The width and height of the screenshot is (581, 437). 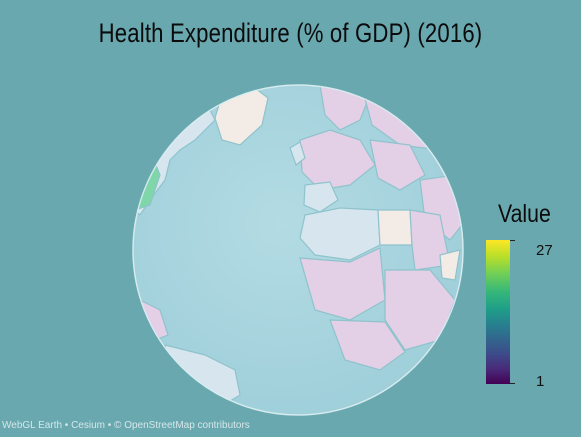 What do you see at coordinates (450, 265) in the screenshot?
I see `region-horn-of-africa` at bounding box center [450, 265].